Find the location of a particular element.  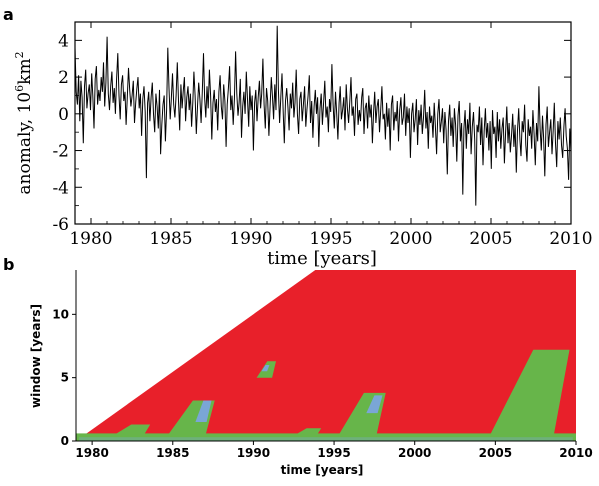

panel-a-y-axis-label: anomaly, 106km2 is located at coordinates (24, 122).